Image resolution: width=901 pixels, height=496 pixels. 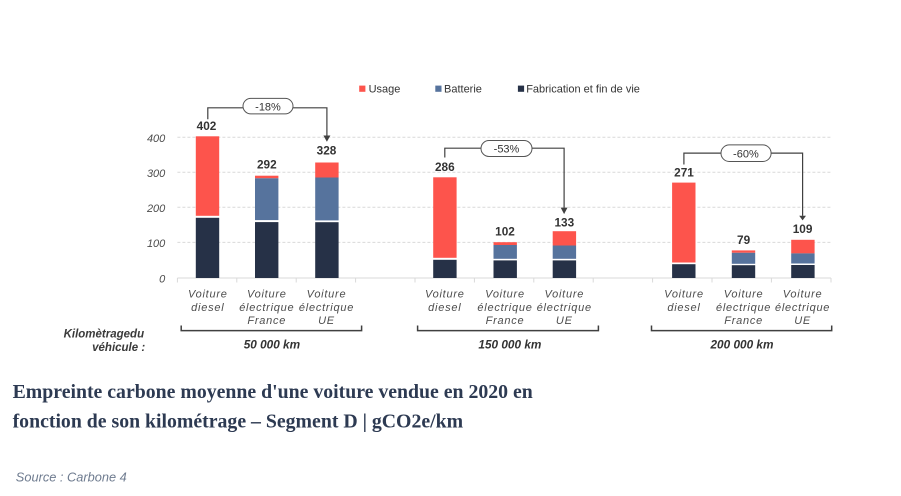 What do you see at coordinates (744, 240) in the screenshot?
I see `svg-text: 79` at bounding box center [744, 240].